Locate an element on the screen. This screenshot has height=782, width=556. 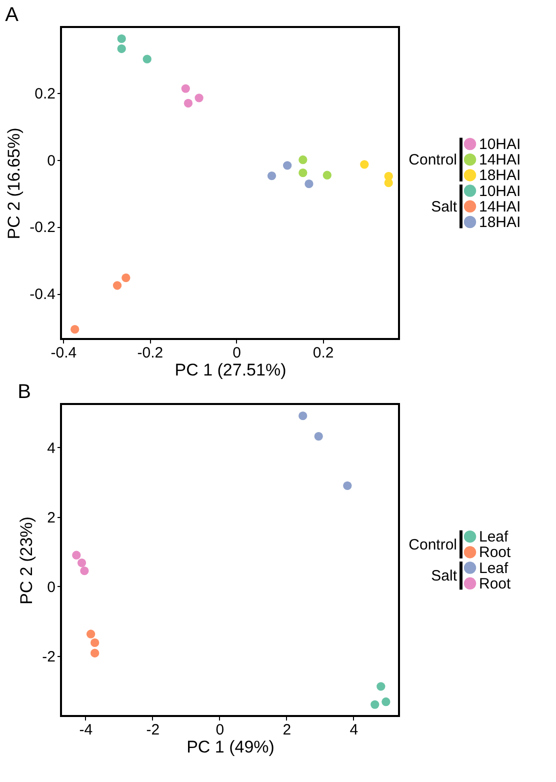
x-tick-label: 0.2 is located at coordinates (323, 353).